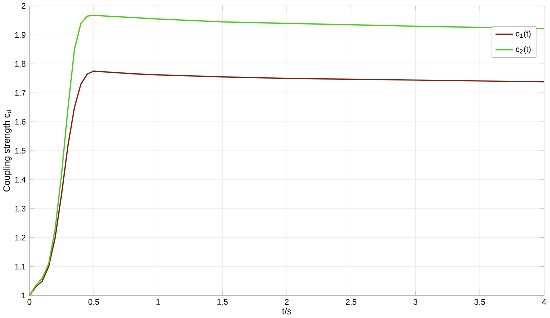 The image size is (550, 318). Describe the element at coordinates (20, 93) in the screenshot. I see `y-tick-label: 1.7` at that location.